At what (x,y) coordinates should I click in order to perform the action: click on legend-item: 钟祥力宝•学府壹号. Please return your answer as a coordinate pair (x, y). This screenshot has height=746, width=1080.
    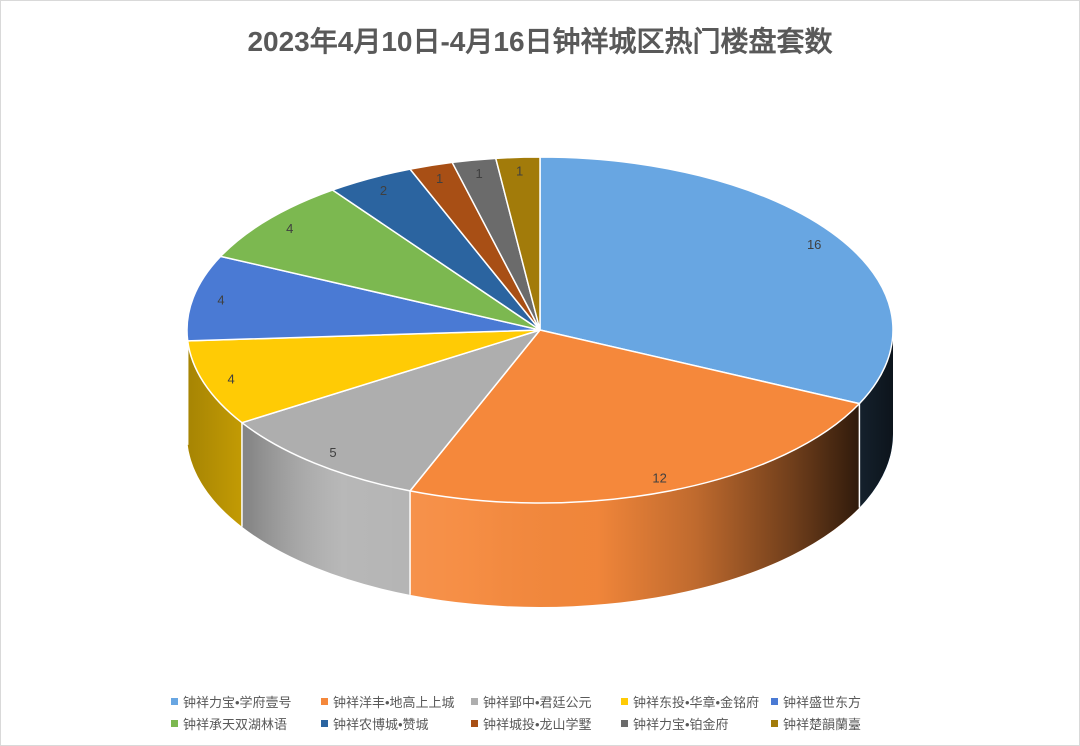
    Looking at the image, I should click on (231, 701).